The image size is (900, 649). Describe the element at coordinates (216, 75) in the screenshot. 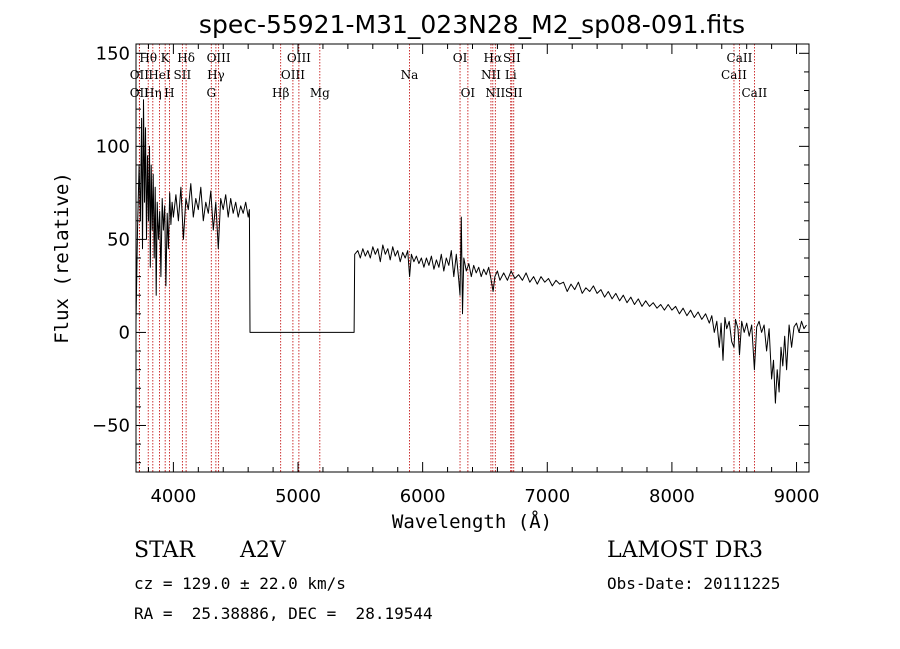

I see `line-marker-label-10: Hγ` at that location.